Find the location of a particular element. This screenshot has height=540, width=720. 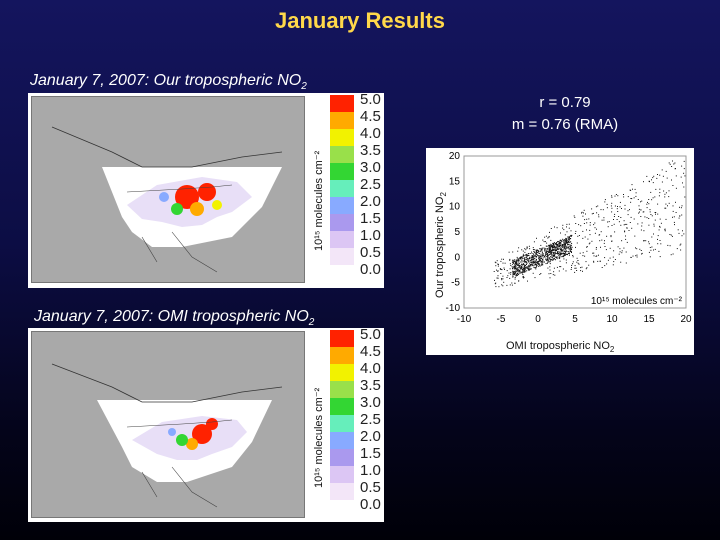

x-tick-label: 10 is located at coordinates (612, 319).